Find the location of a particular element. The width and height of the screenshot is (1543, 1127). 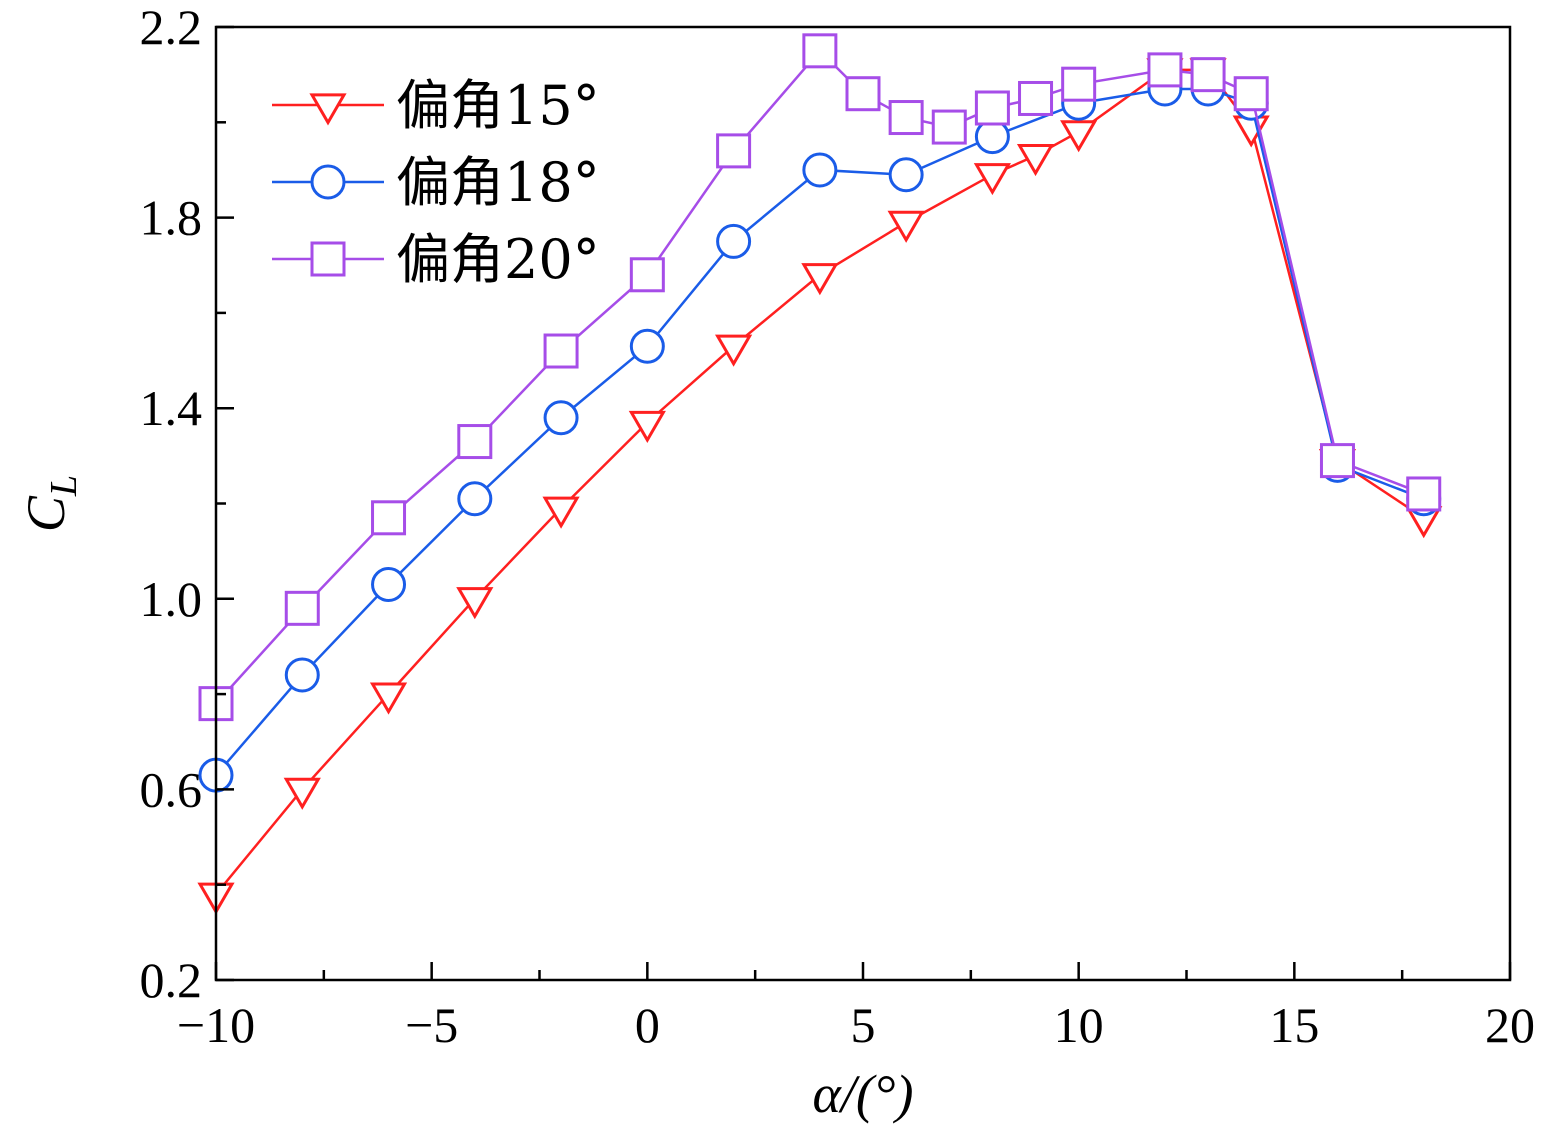

y-tick-label: 2.2 is located at coordinates (171, 27).